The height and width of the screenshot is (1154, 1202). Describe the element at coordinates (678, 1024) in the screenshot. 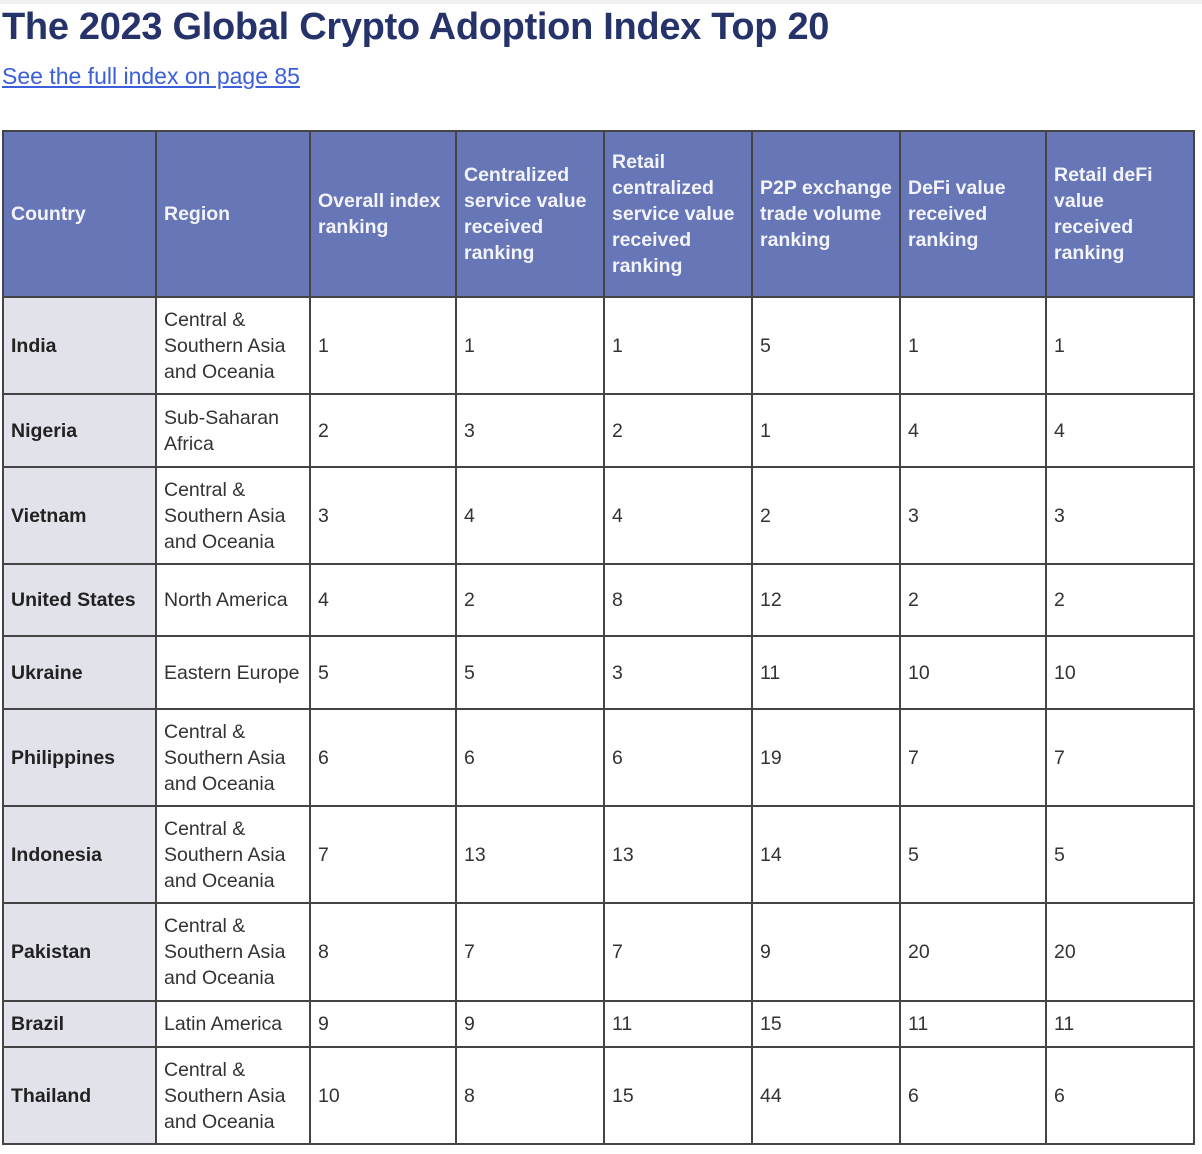

I see `cell-retail-centralized-rank: 11` at that location.